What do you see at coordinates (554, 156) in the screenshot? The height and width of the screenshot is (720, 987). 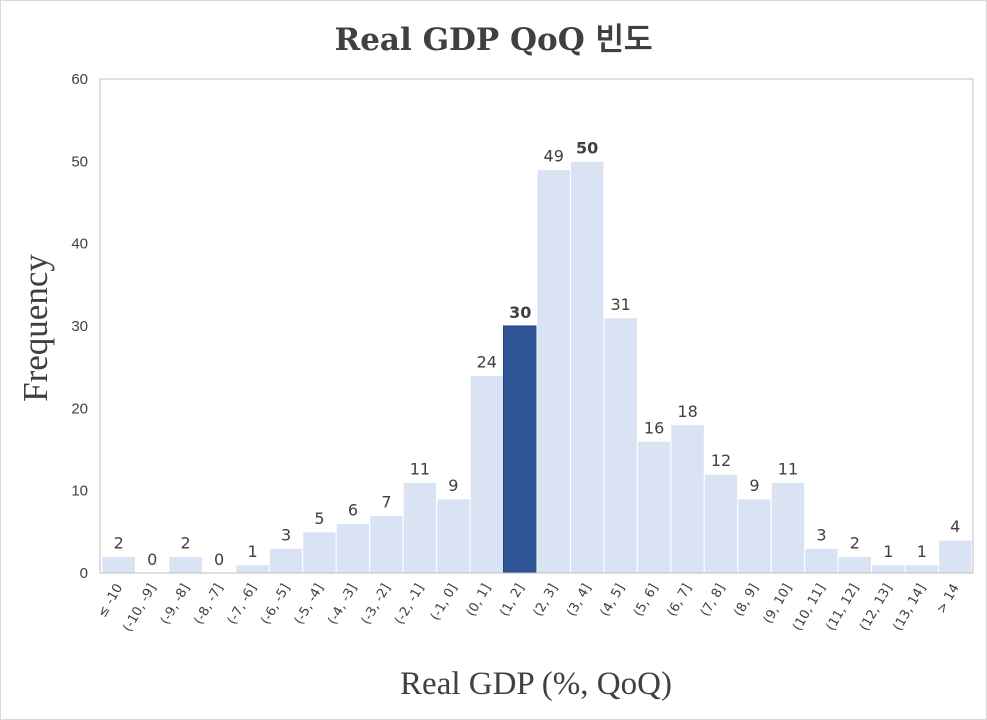 I see `data-label: 49` at bounding box center [554, 156].